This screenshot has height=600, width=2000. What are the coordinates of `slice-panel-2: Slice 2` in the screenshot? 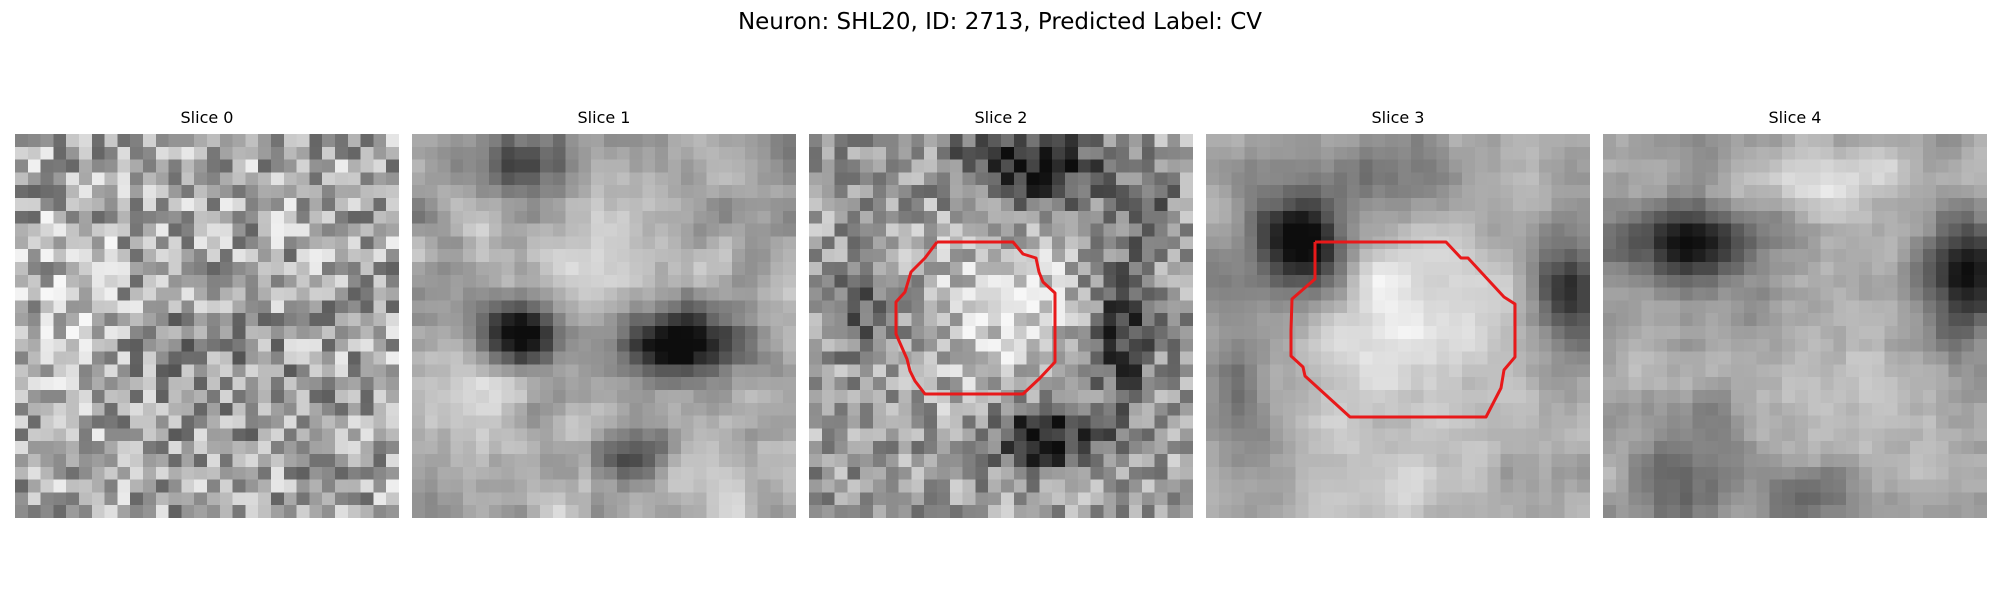 It's located at (1001, 313).